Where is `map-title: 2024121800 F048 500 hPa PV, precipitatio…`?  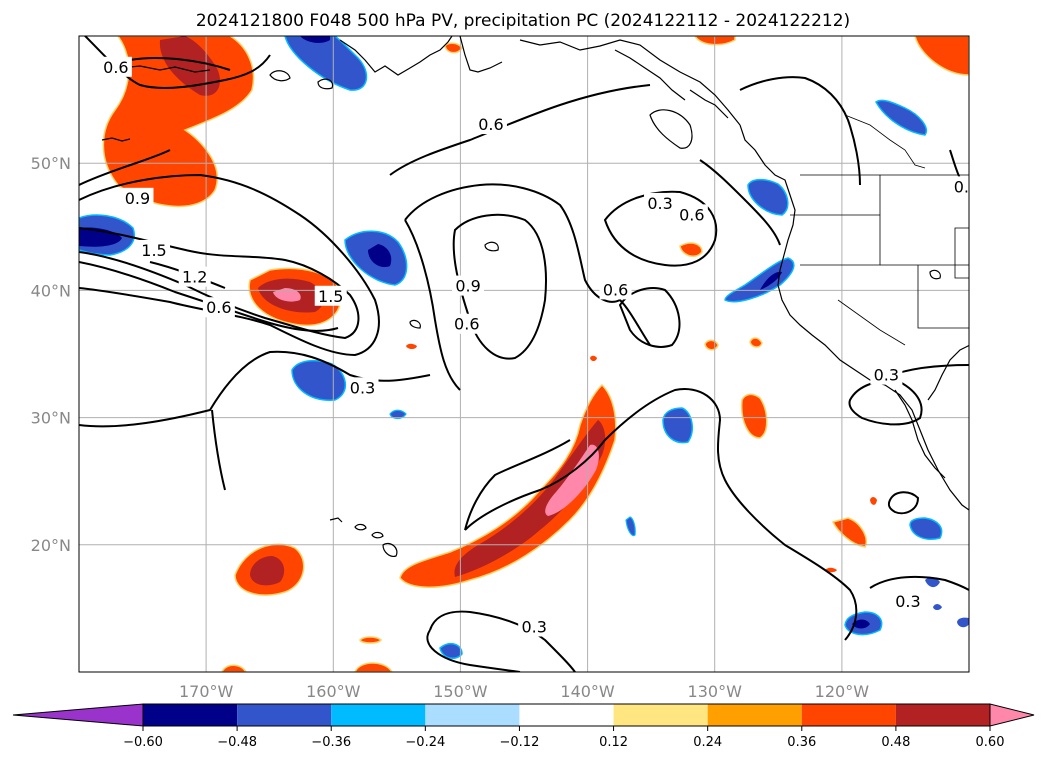
map-title: 2024121800 F048 500 hPa PV, precipitatio… is located at coordinates (523, 21).